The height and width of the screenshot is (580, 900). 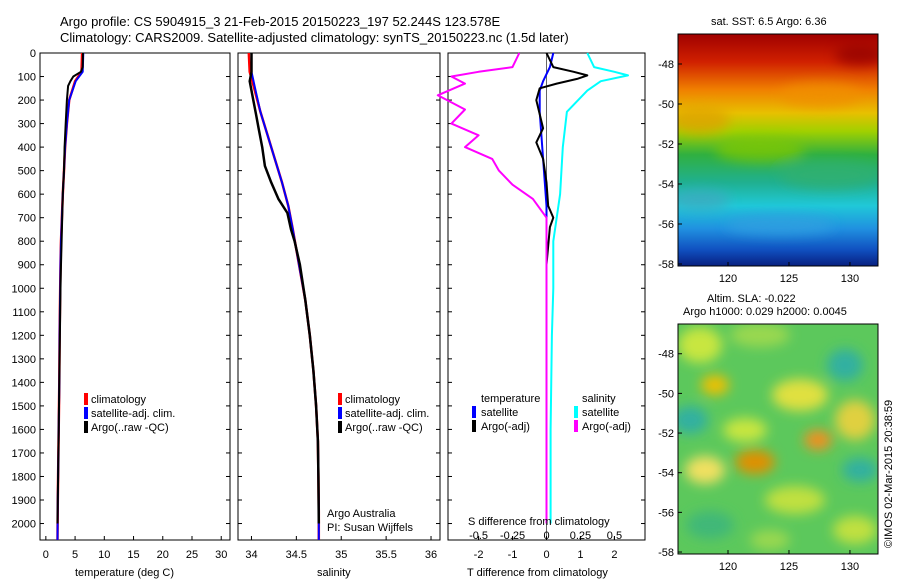 What do you see at coordinates (124, 573) in the screenshot?
I see `temperature-xlabel: temperature (deg C)` at bounding box center [124, 573].